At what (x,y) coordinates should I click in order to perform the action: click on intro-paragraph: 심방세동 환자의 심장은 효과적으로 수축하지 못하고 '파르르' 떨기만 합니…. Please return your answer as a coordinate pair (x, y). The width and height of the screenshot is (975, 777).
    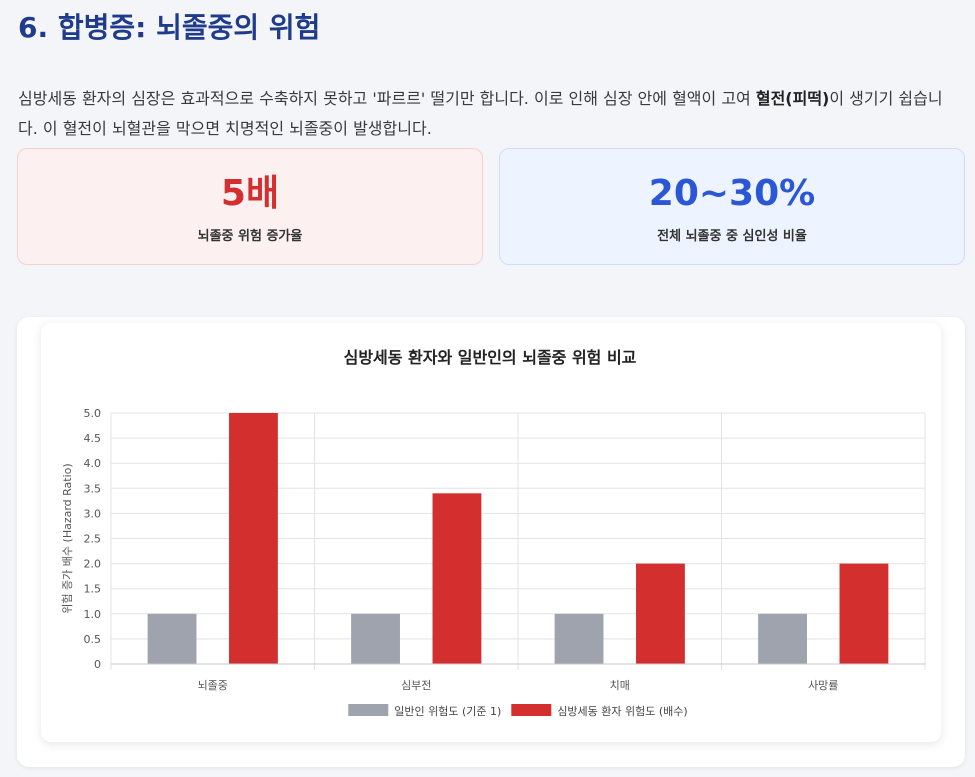
    Looking at the image, I should click on (488, 114).